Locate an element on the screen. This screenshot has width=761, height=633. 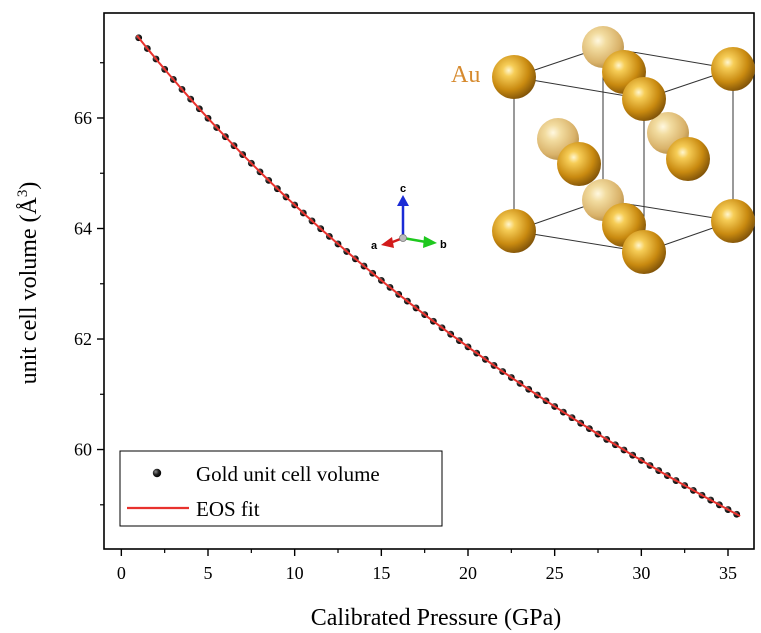
y-tick-label: 64 is located at coordinates (83, 229).